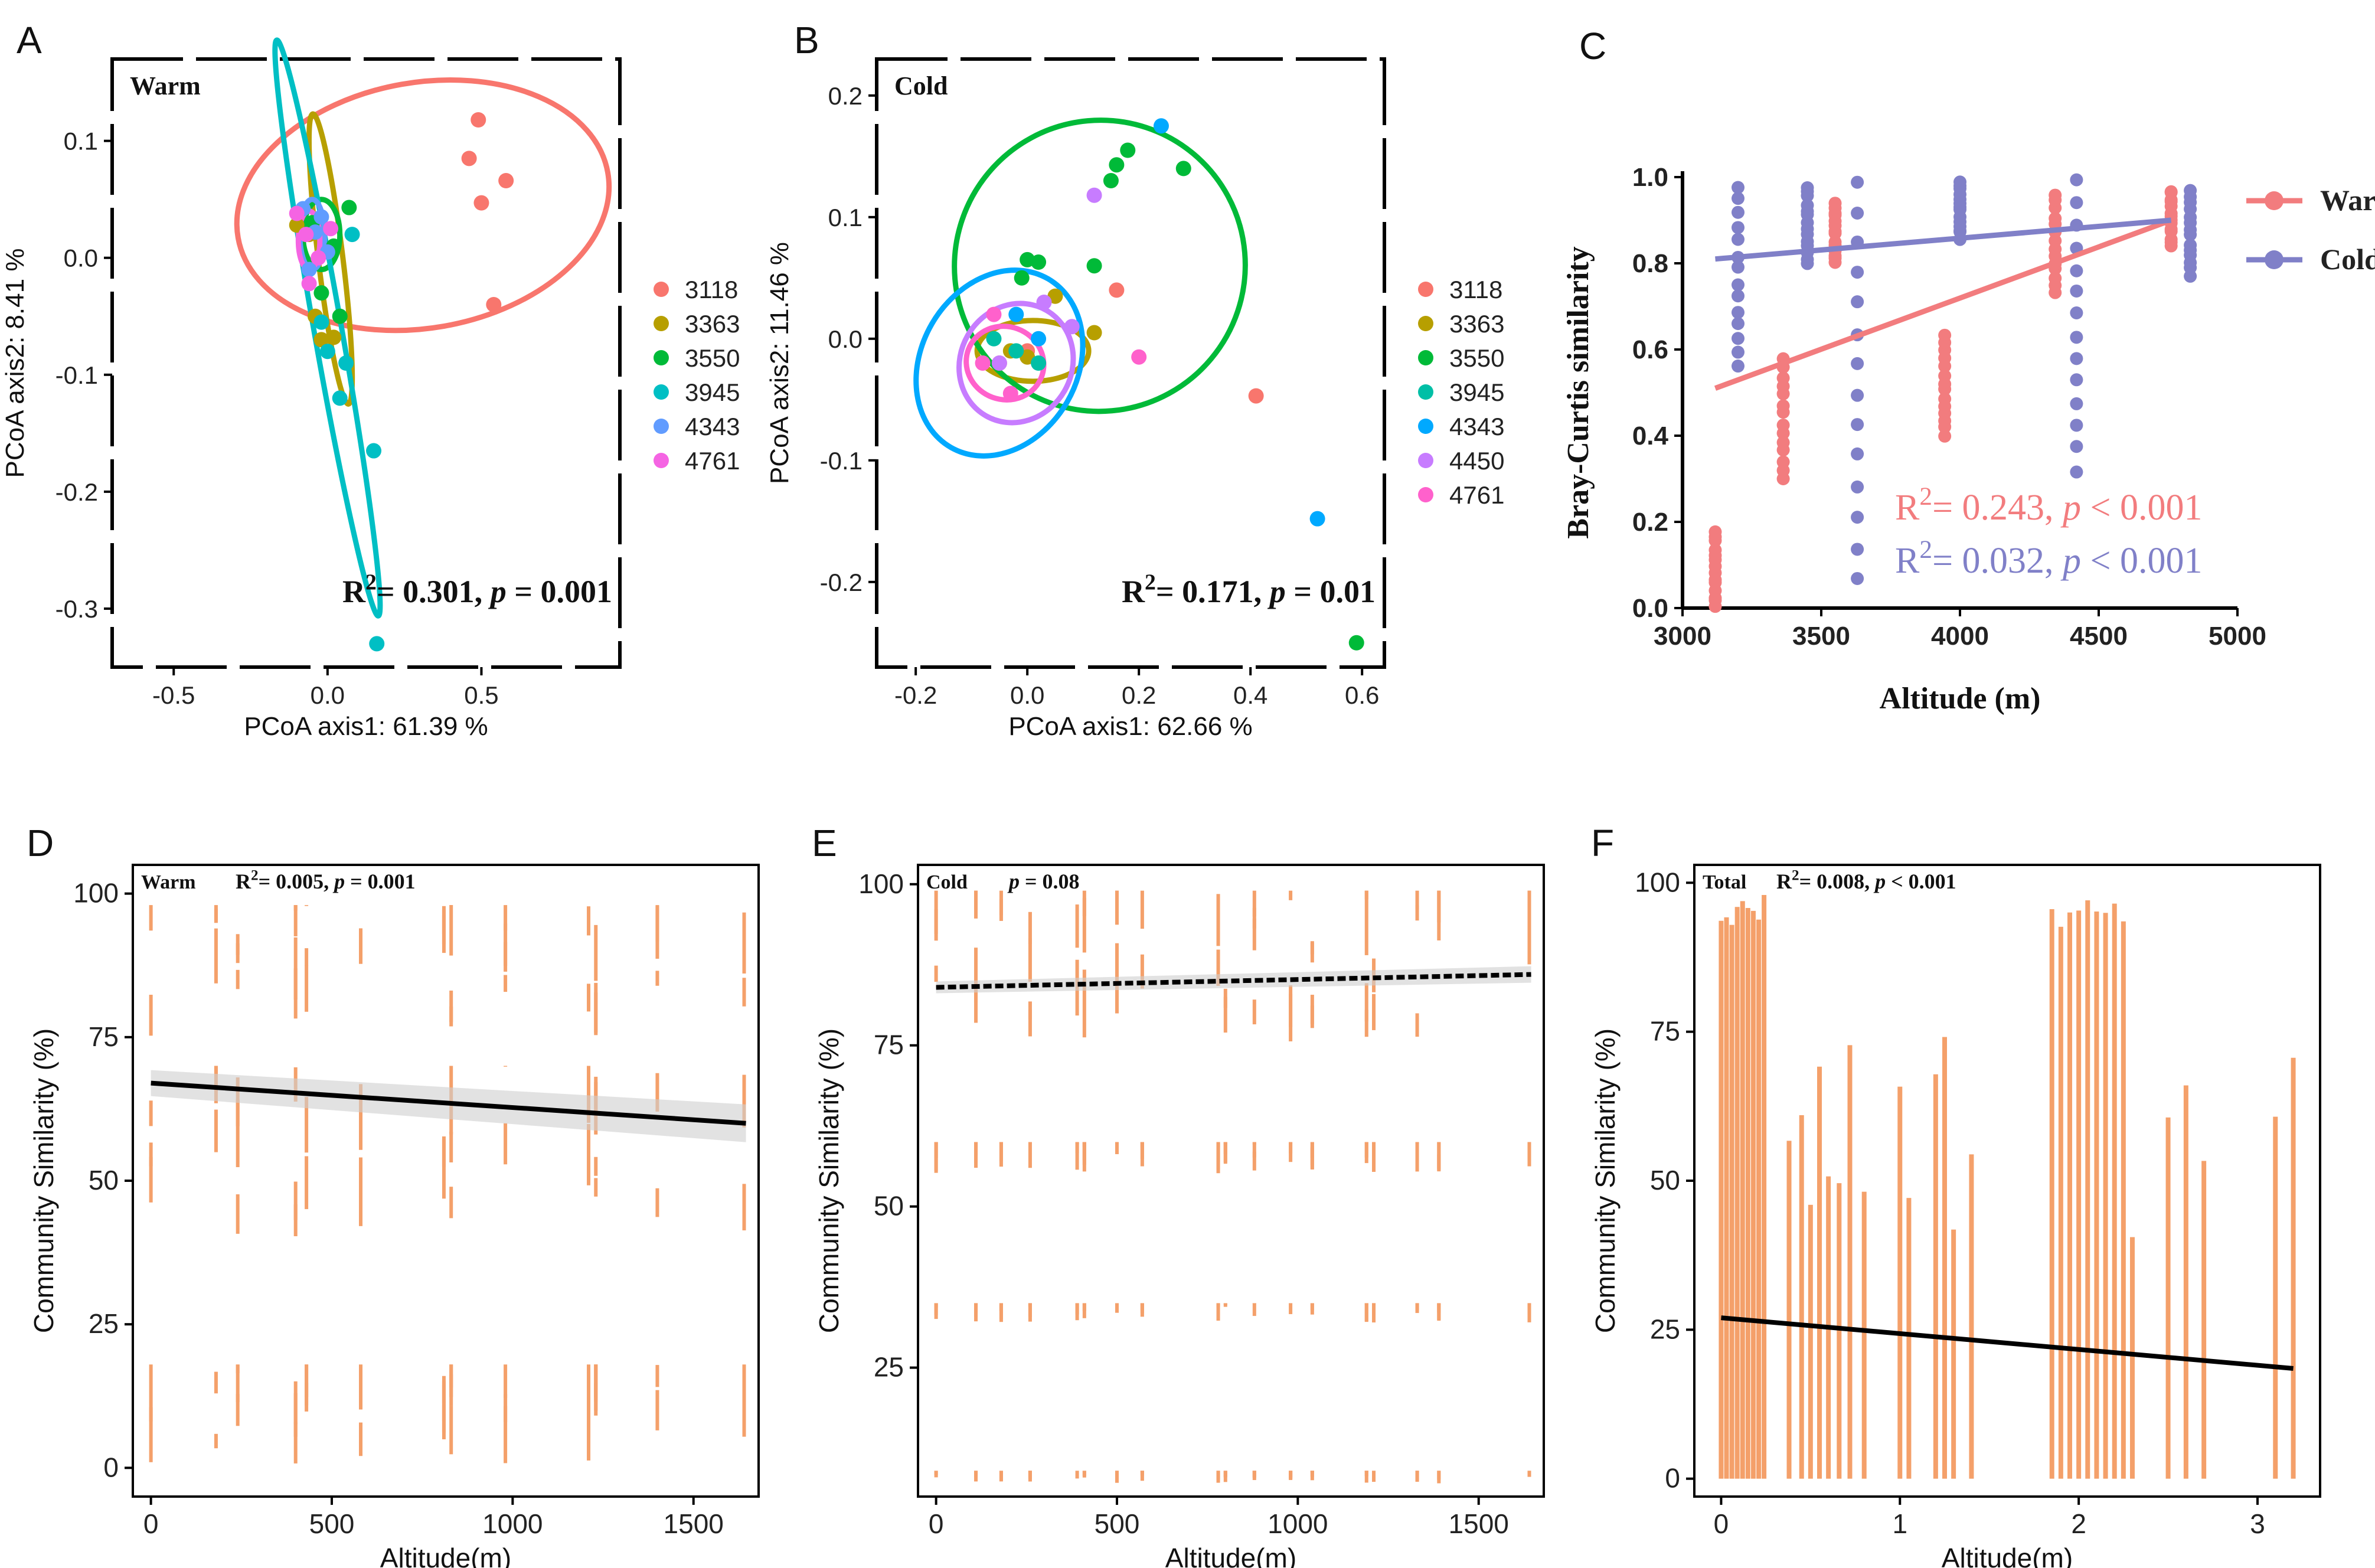 The image size is (2375, 1568). I want to click on x-tick-label: 0, so click(151, 1523).